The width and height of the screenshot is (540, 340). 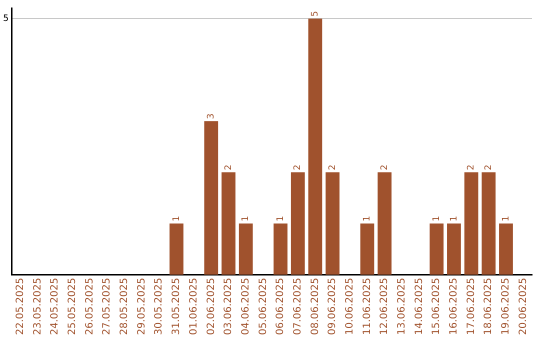 I want to click on x-tick-label: 28.05.2025, so click(x=124, y=307).